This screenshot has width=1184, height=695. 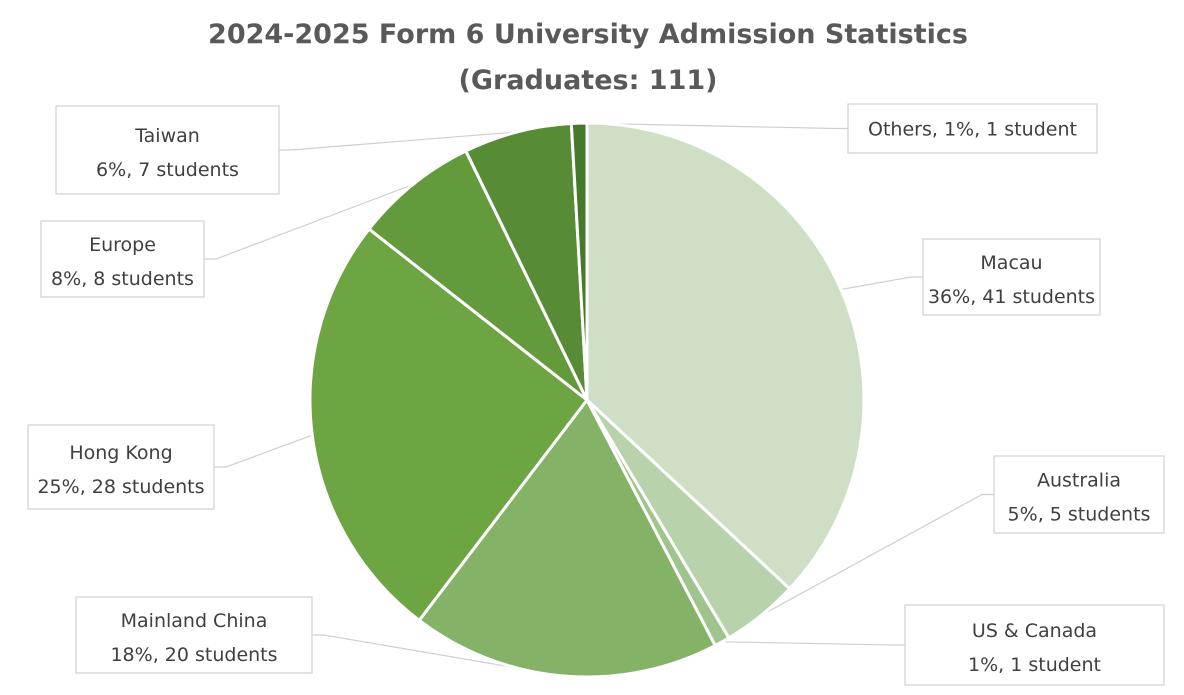 I want to click on label-box-macau, so click(x=1011, y=277).